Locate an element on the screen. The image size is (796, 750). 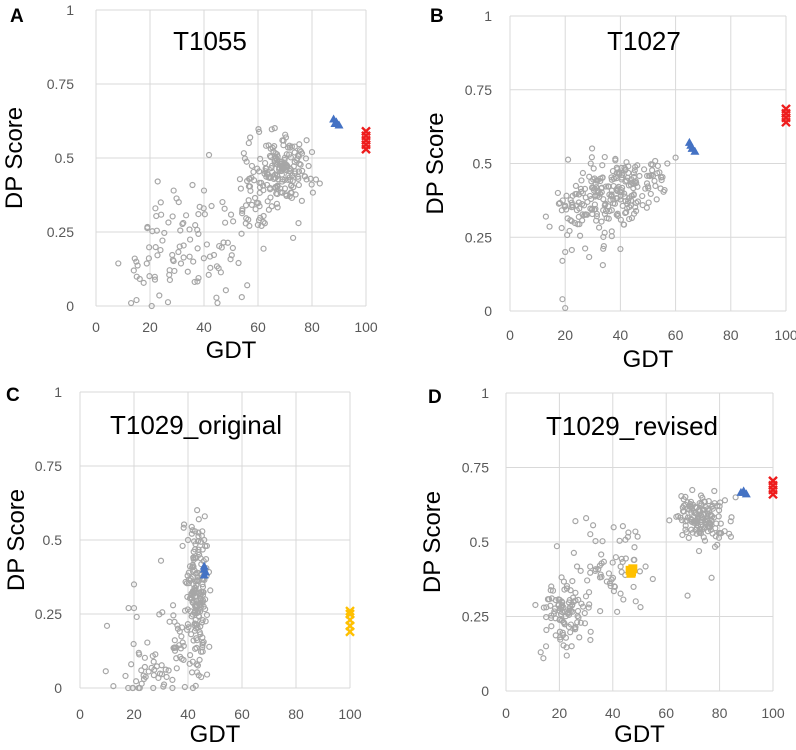
y-tick-label: 0.5 is located at coordinates (483, 164).